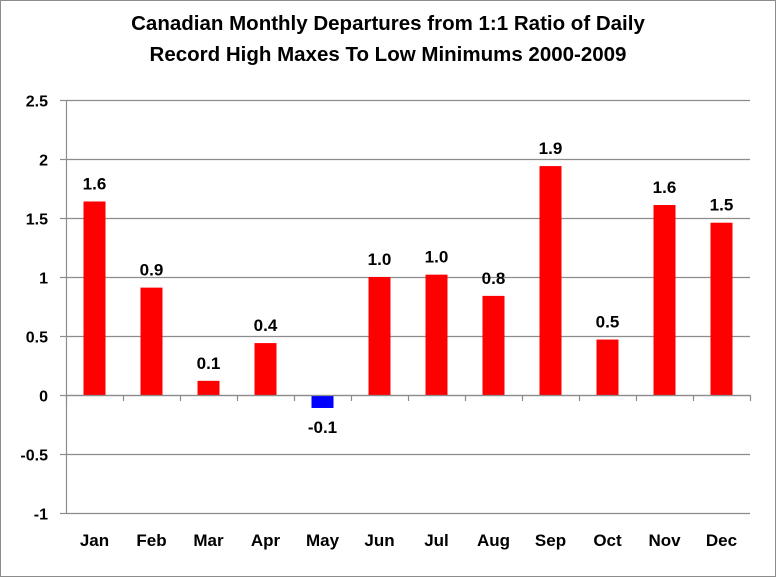 Image resolution: width=776 pixels, height=577 pixels. Describe the element at coordinates (493, 345) in the screenshot. I see `bar-aug` at that location.